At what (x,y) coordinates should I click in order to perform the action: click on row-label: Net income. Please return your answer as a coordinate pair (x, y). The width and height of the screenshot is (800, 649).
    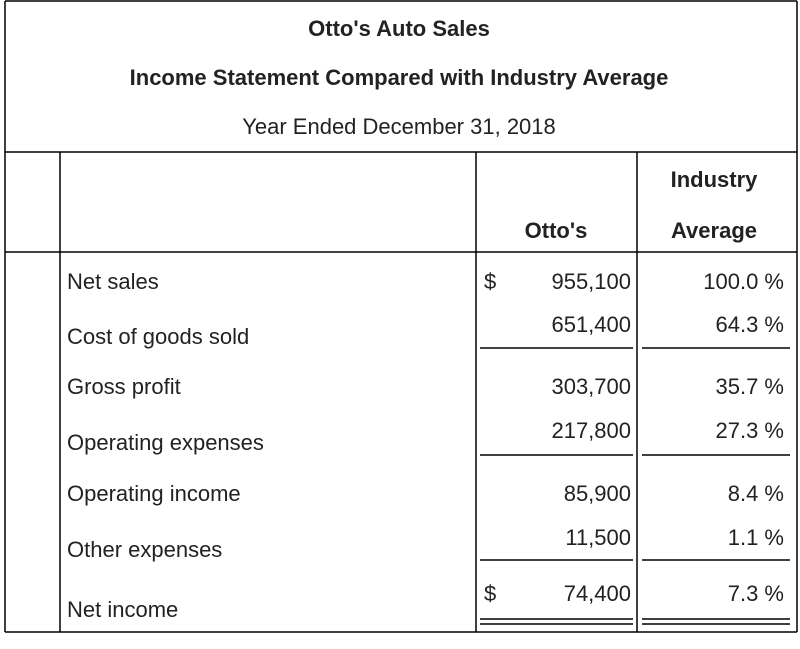
    Looking at the image, I should click on (122, 609).